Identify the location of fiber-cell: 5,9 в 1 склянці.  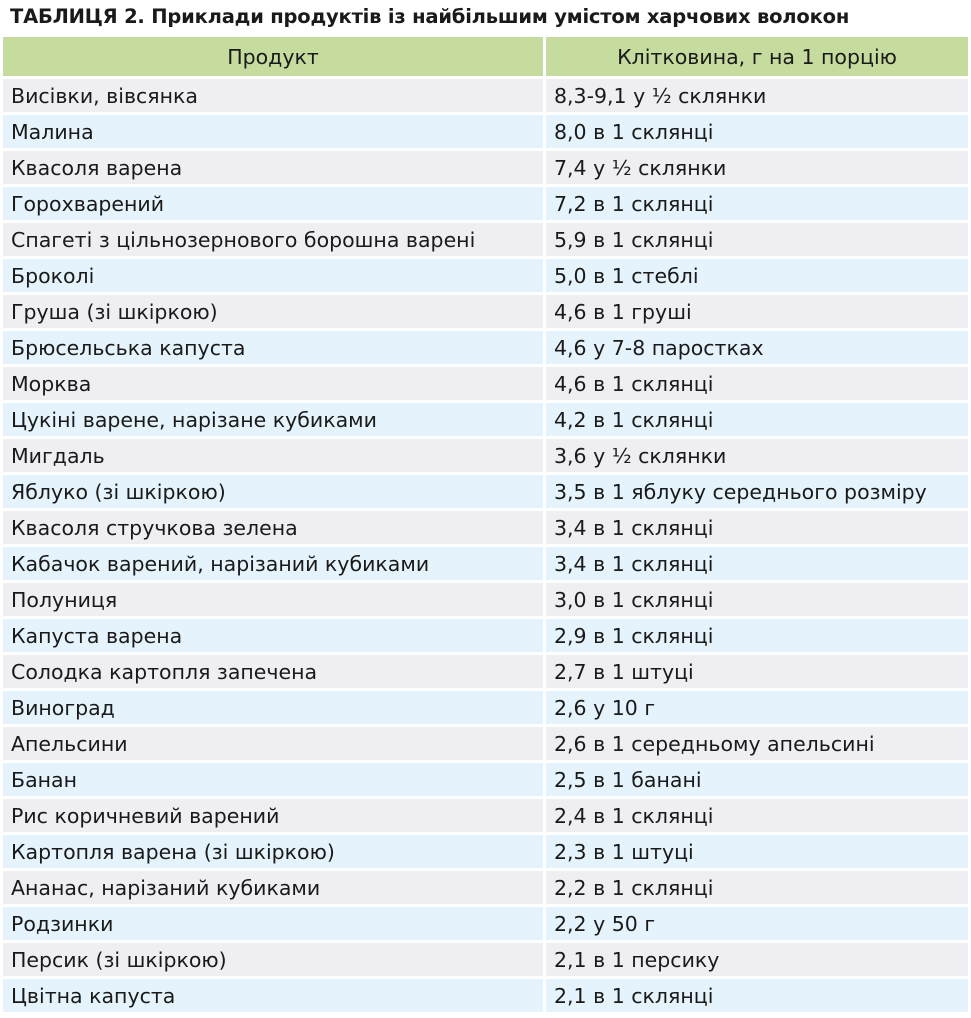
(757, 239).